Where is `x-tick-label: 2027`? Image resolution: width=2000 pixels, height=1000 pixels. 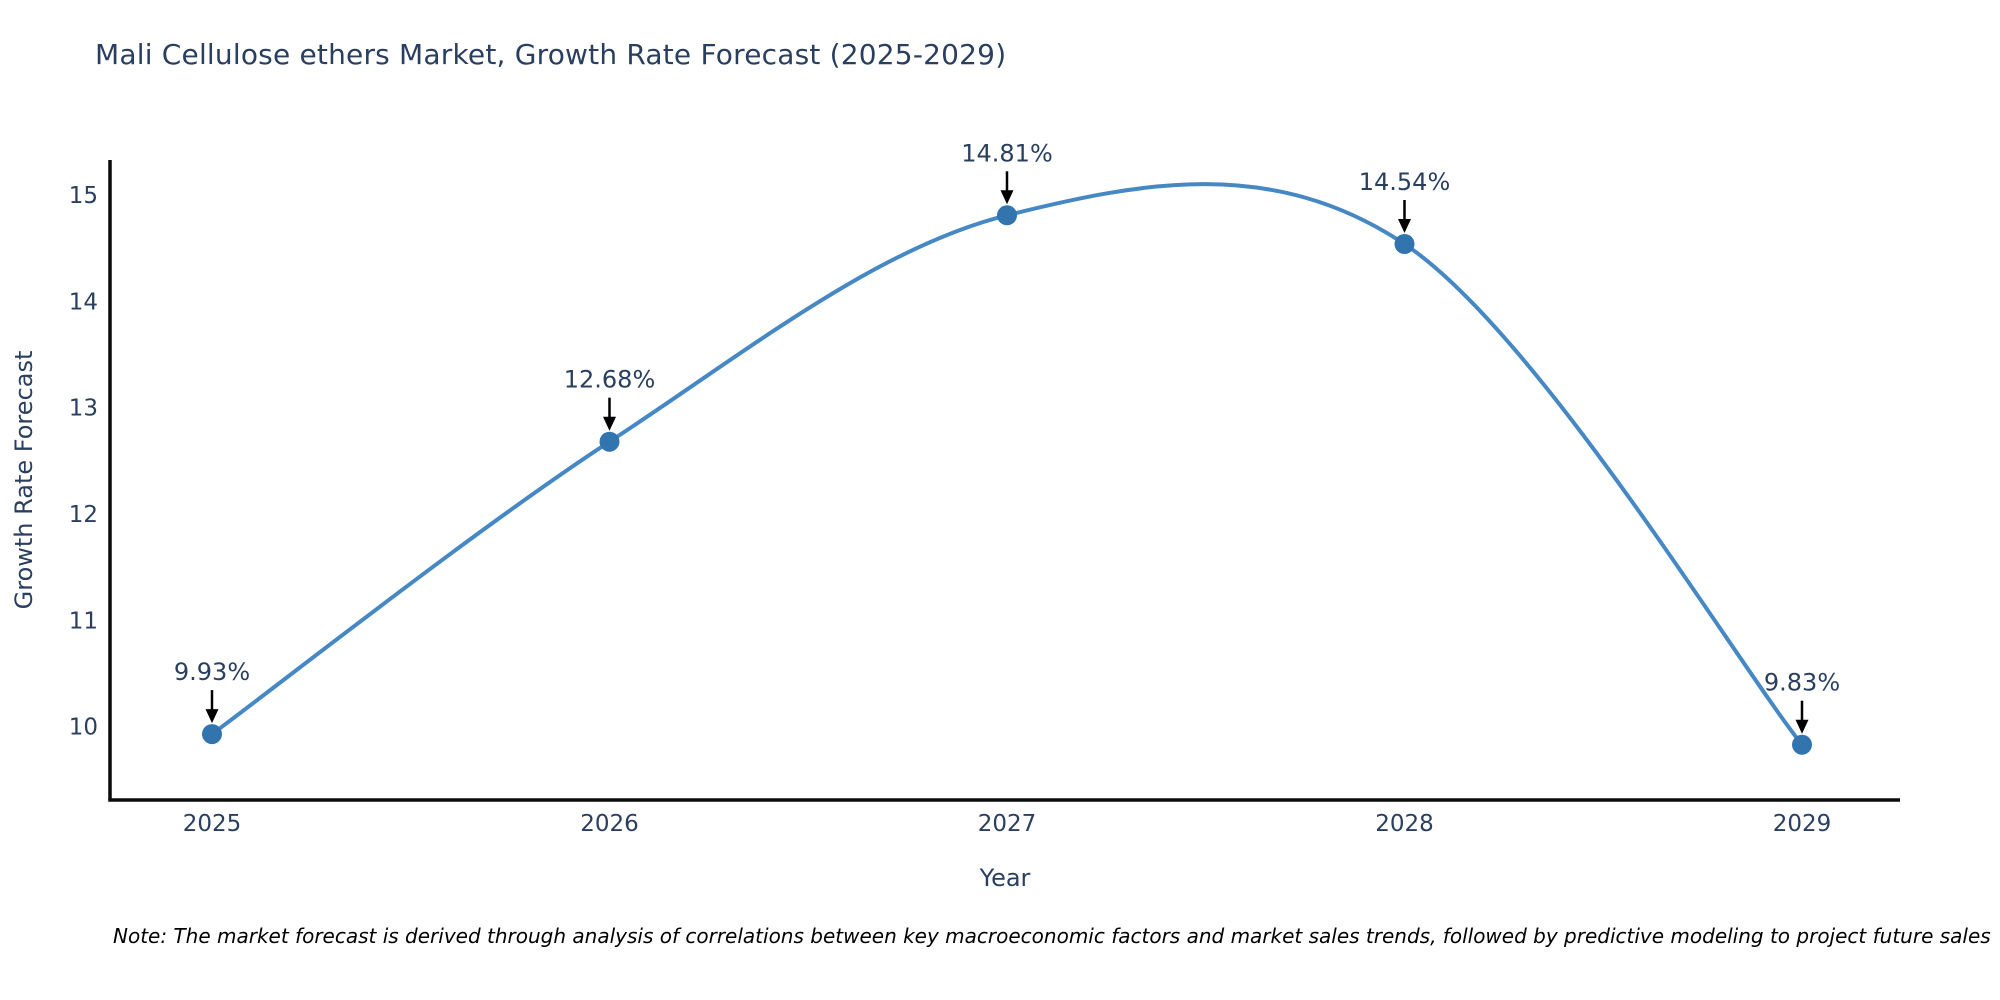
x-tick-label: 2027 is located at coordinates (1007, 824).